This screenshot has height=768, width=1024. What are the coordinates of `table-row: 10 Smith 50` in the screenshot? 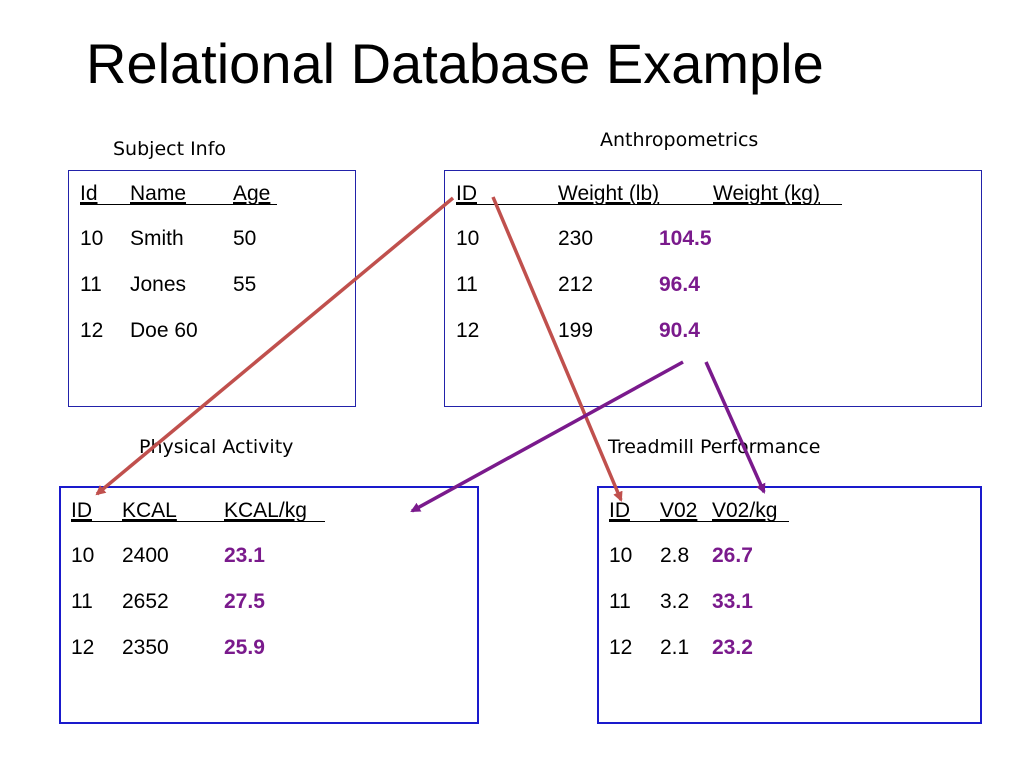 It's located at (212, 239).